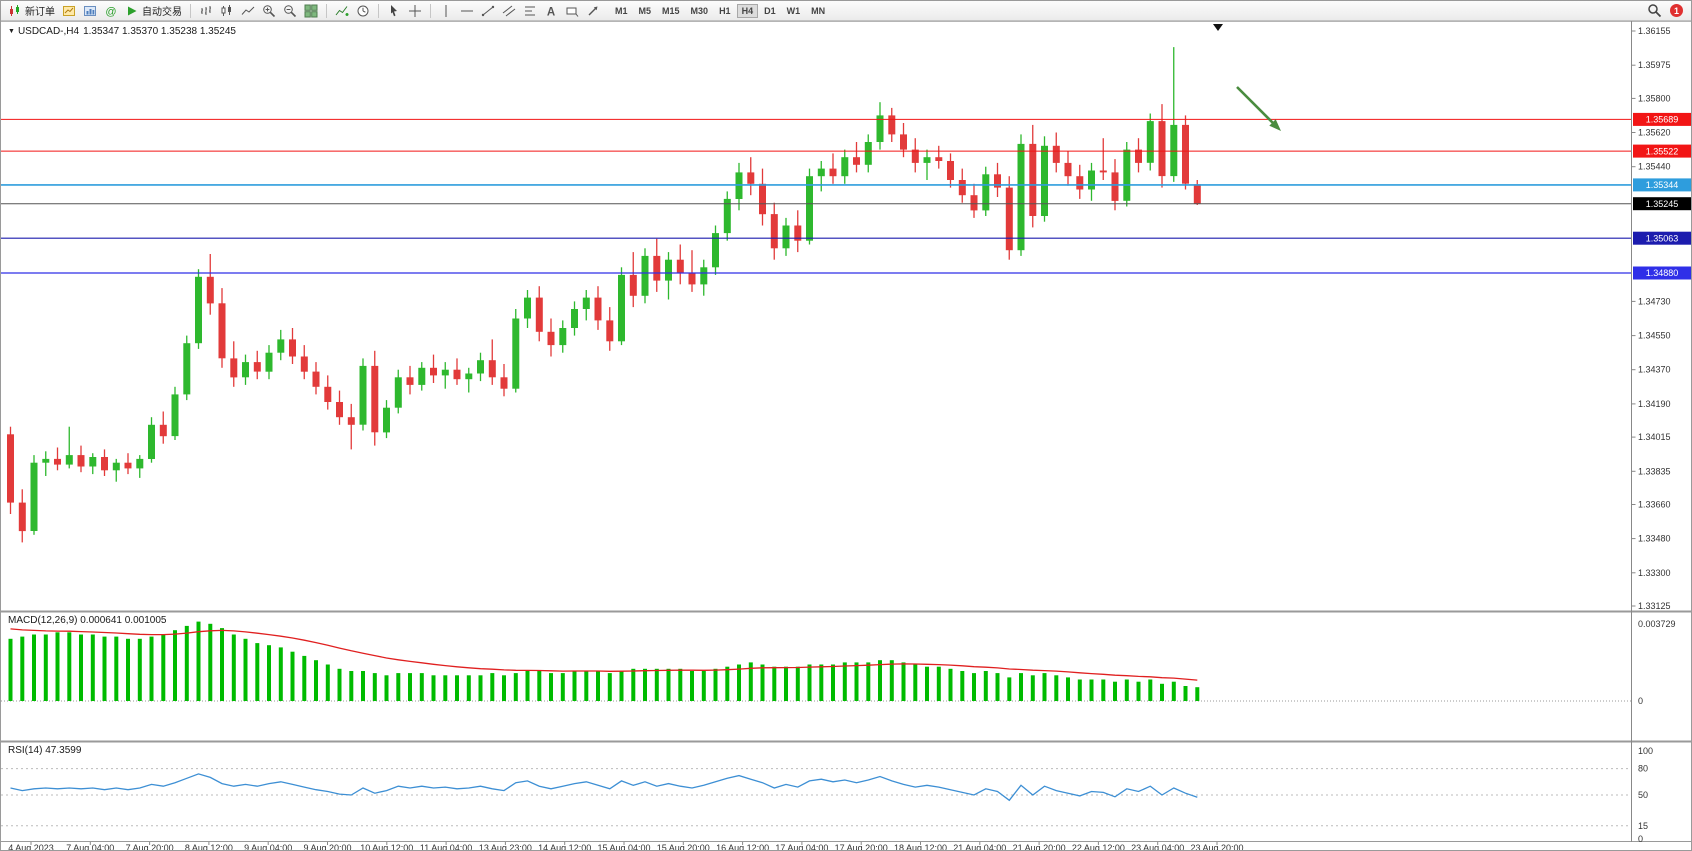 The image size is (1692, 851). Describe the element at coordinates (794, 11) in the screenshot. I see `timeframe-button-W1: W1` at that location.